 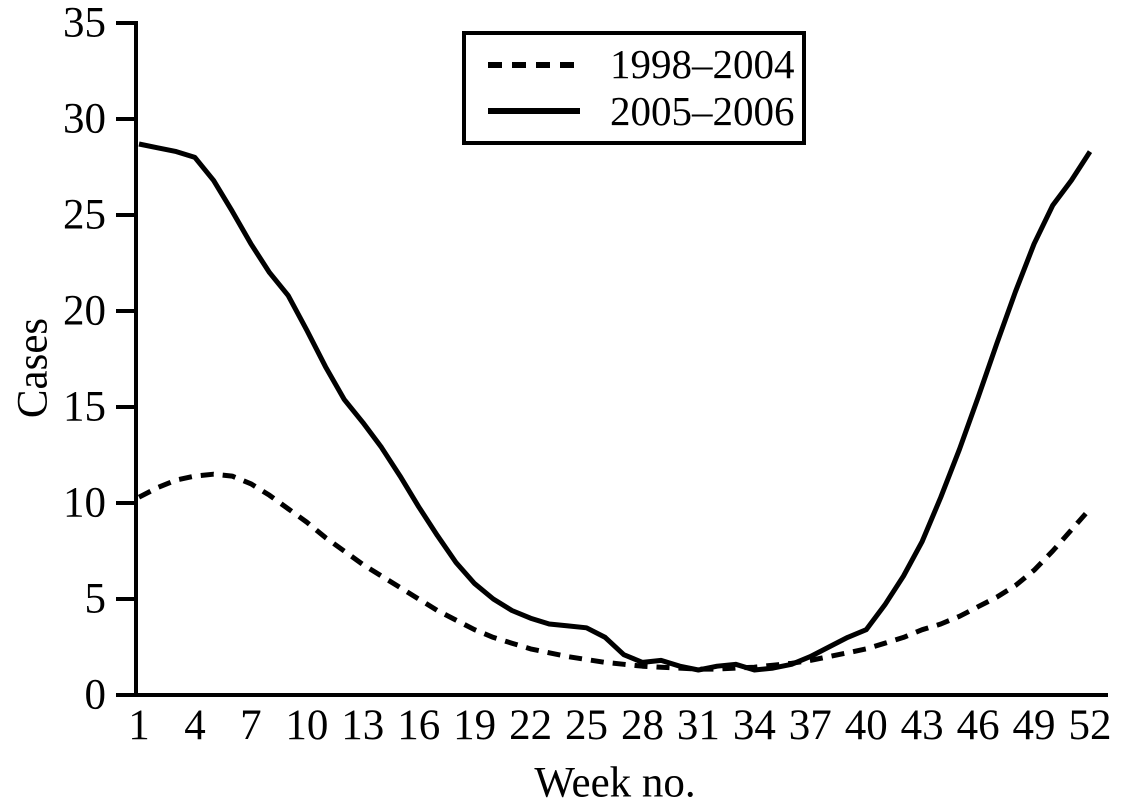 What do you see at coordinates (754, 725) in the screenshot?
I see `x-tick-label: 34` at bounding box center [754, 725].